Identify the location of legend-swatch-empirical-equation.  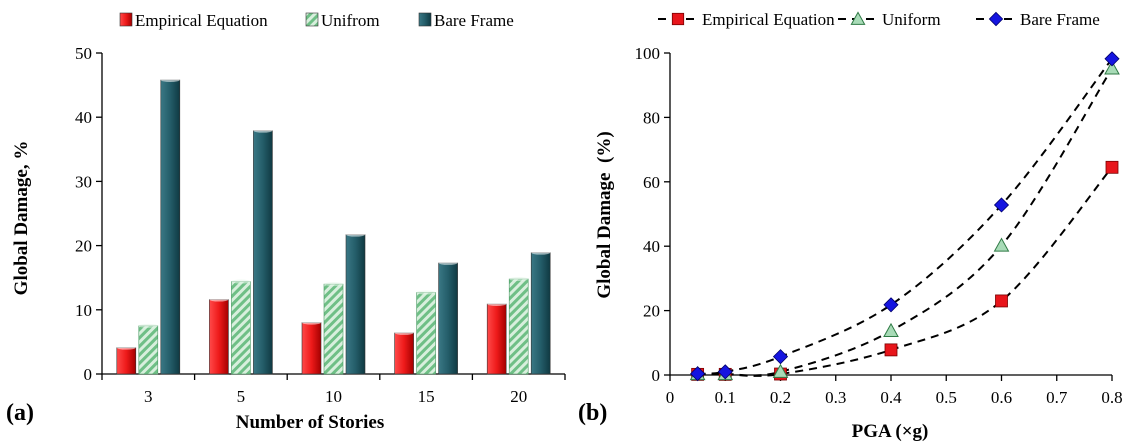
(126, 19).